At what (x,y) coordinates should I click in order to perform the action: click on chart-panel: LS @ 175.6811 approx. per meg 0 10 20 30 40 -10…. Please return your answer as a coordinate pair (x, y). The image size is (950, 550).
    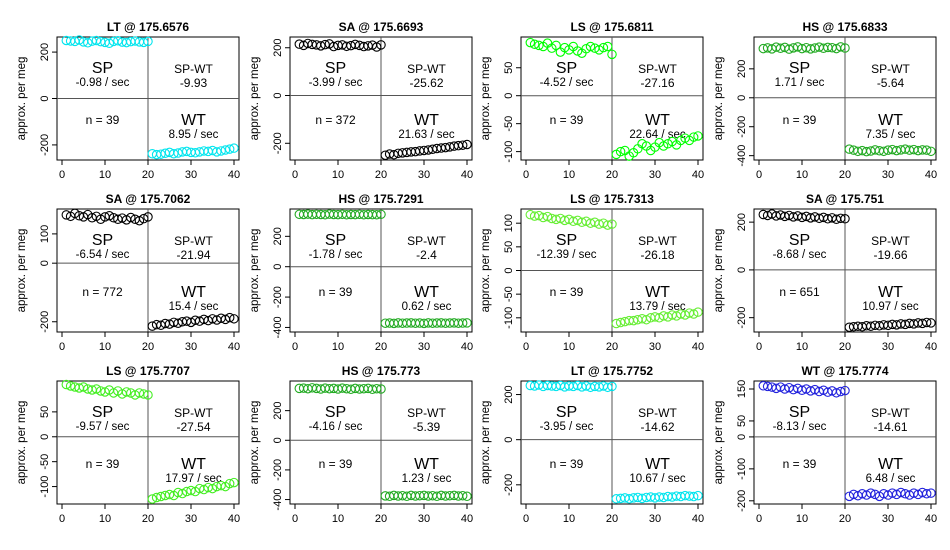
    Looking at the image, I should click on (592, 100).